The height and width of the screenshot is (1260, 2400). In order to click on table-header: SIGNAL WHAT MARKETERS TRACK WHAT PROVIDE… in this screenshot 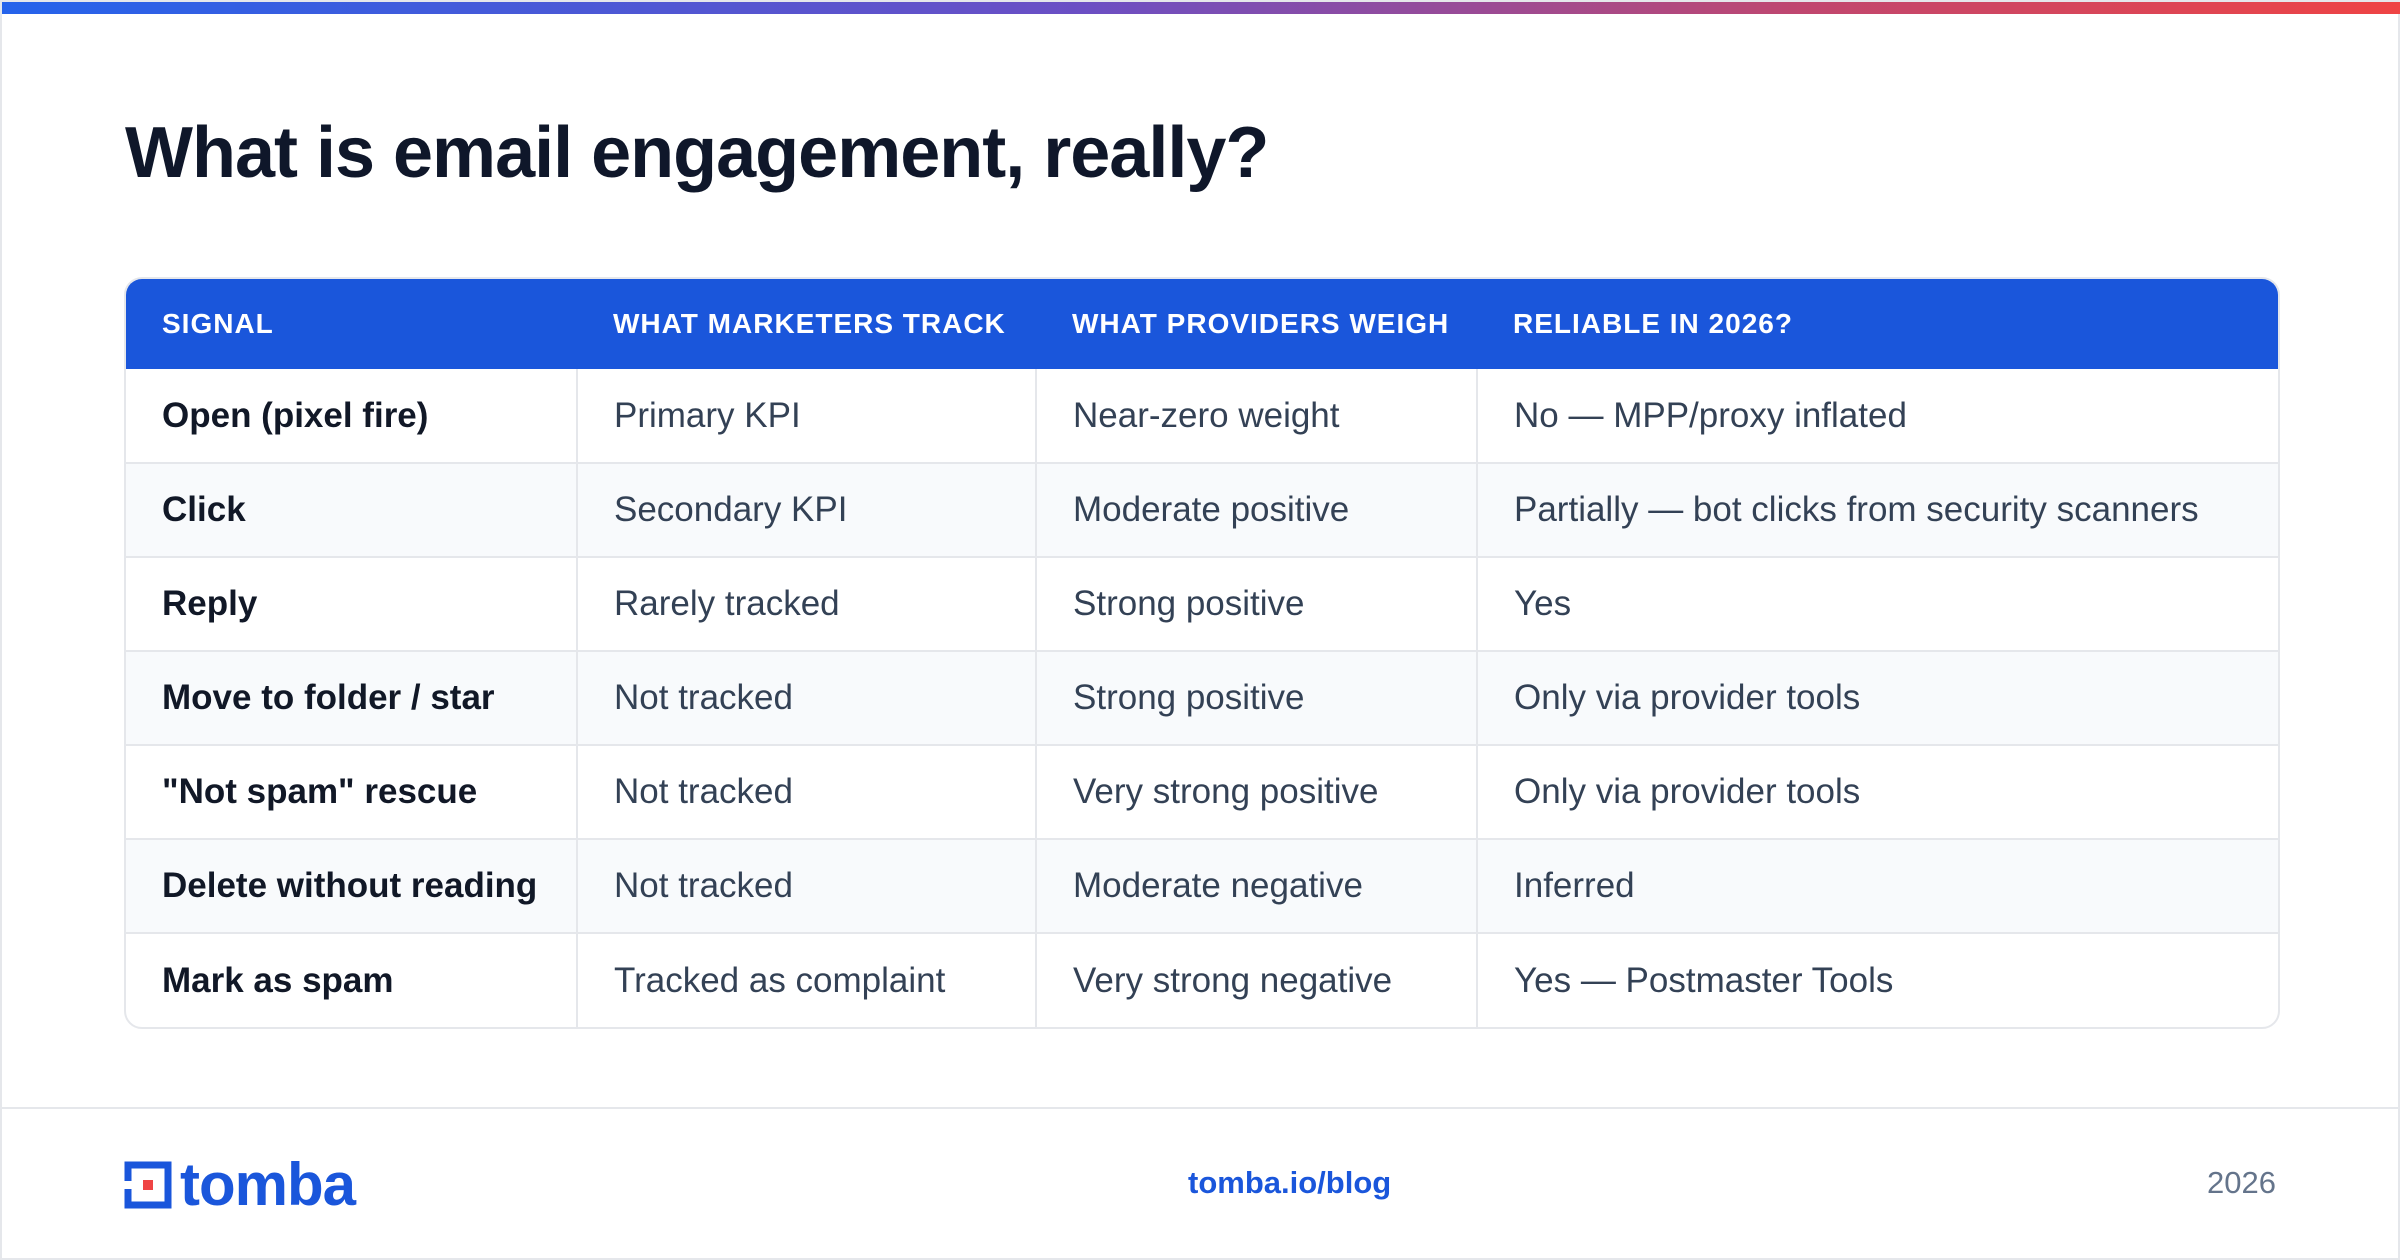, I will do `click(1202, 324)`.